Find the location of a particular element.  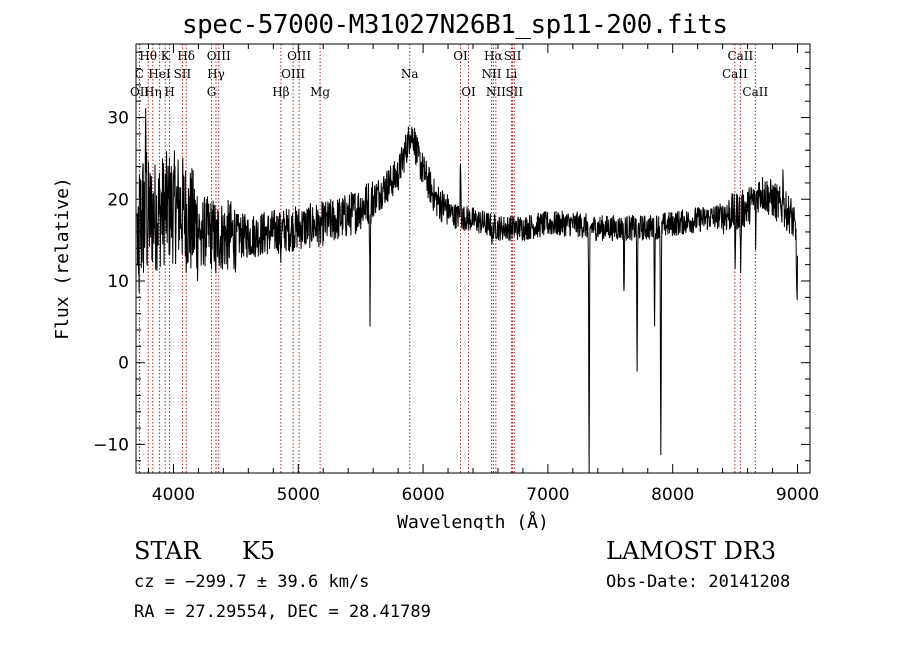

x-tick-label: 8000 is located at coordinates (672, 495).